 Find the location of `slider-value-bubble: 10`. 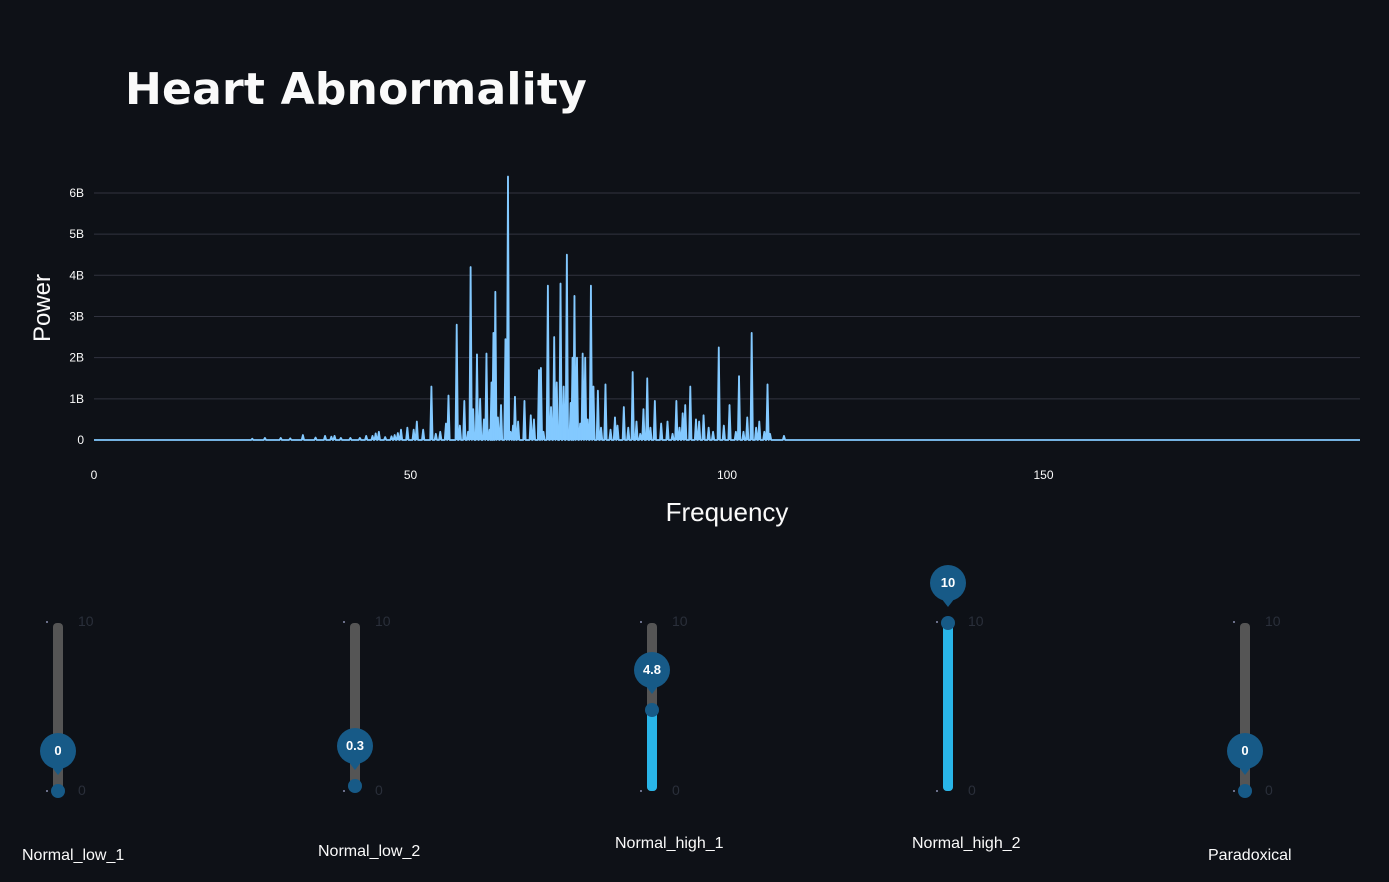

slider-value-bubble: 10 is located at coordinates (948, 586).